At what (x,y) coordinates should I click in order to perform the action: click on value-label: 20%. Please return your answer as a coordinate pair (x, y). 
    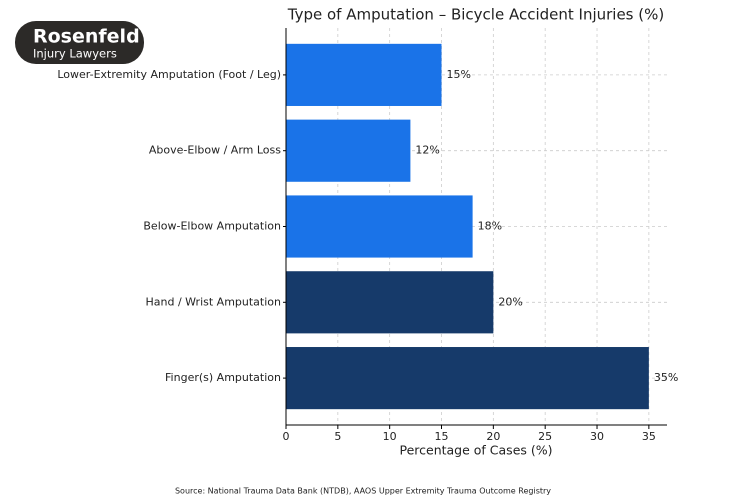
    Looking at the image, I should click on (510, 301).